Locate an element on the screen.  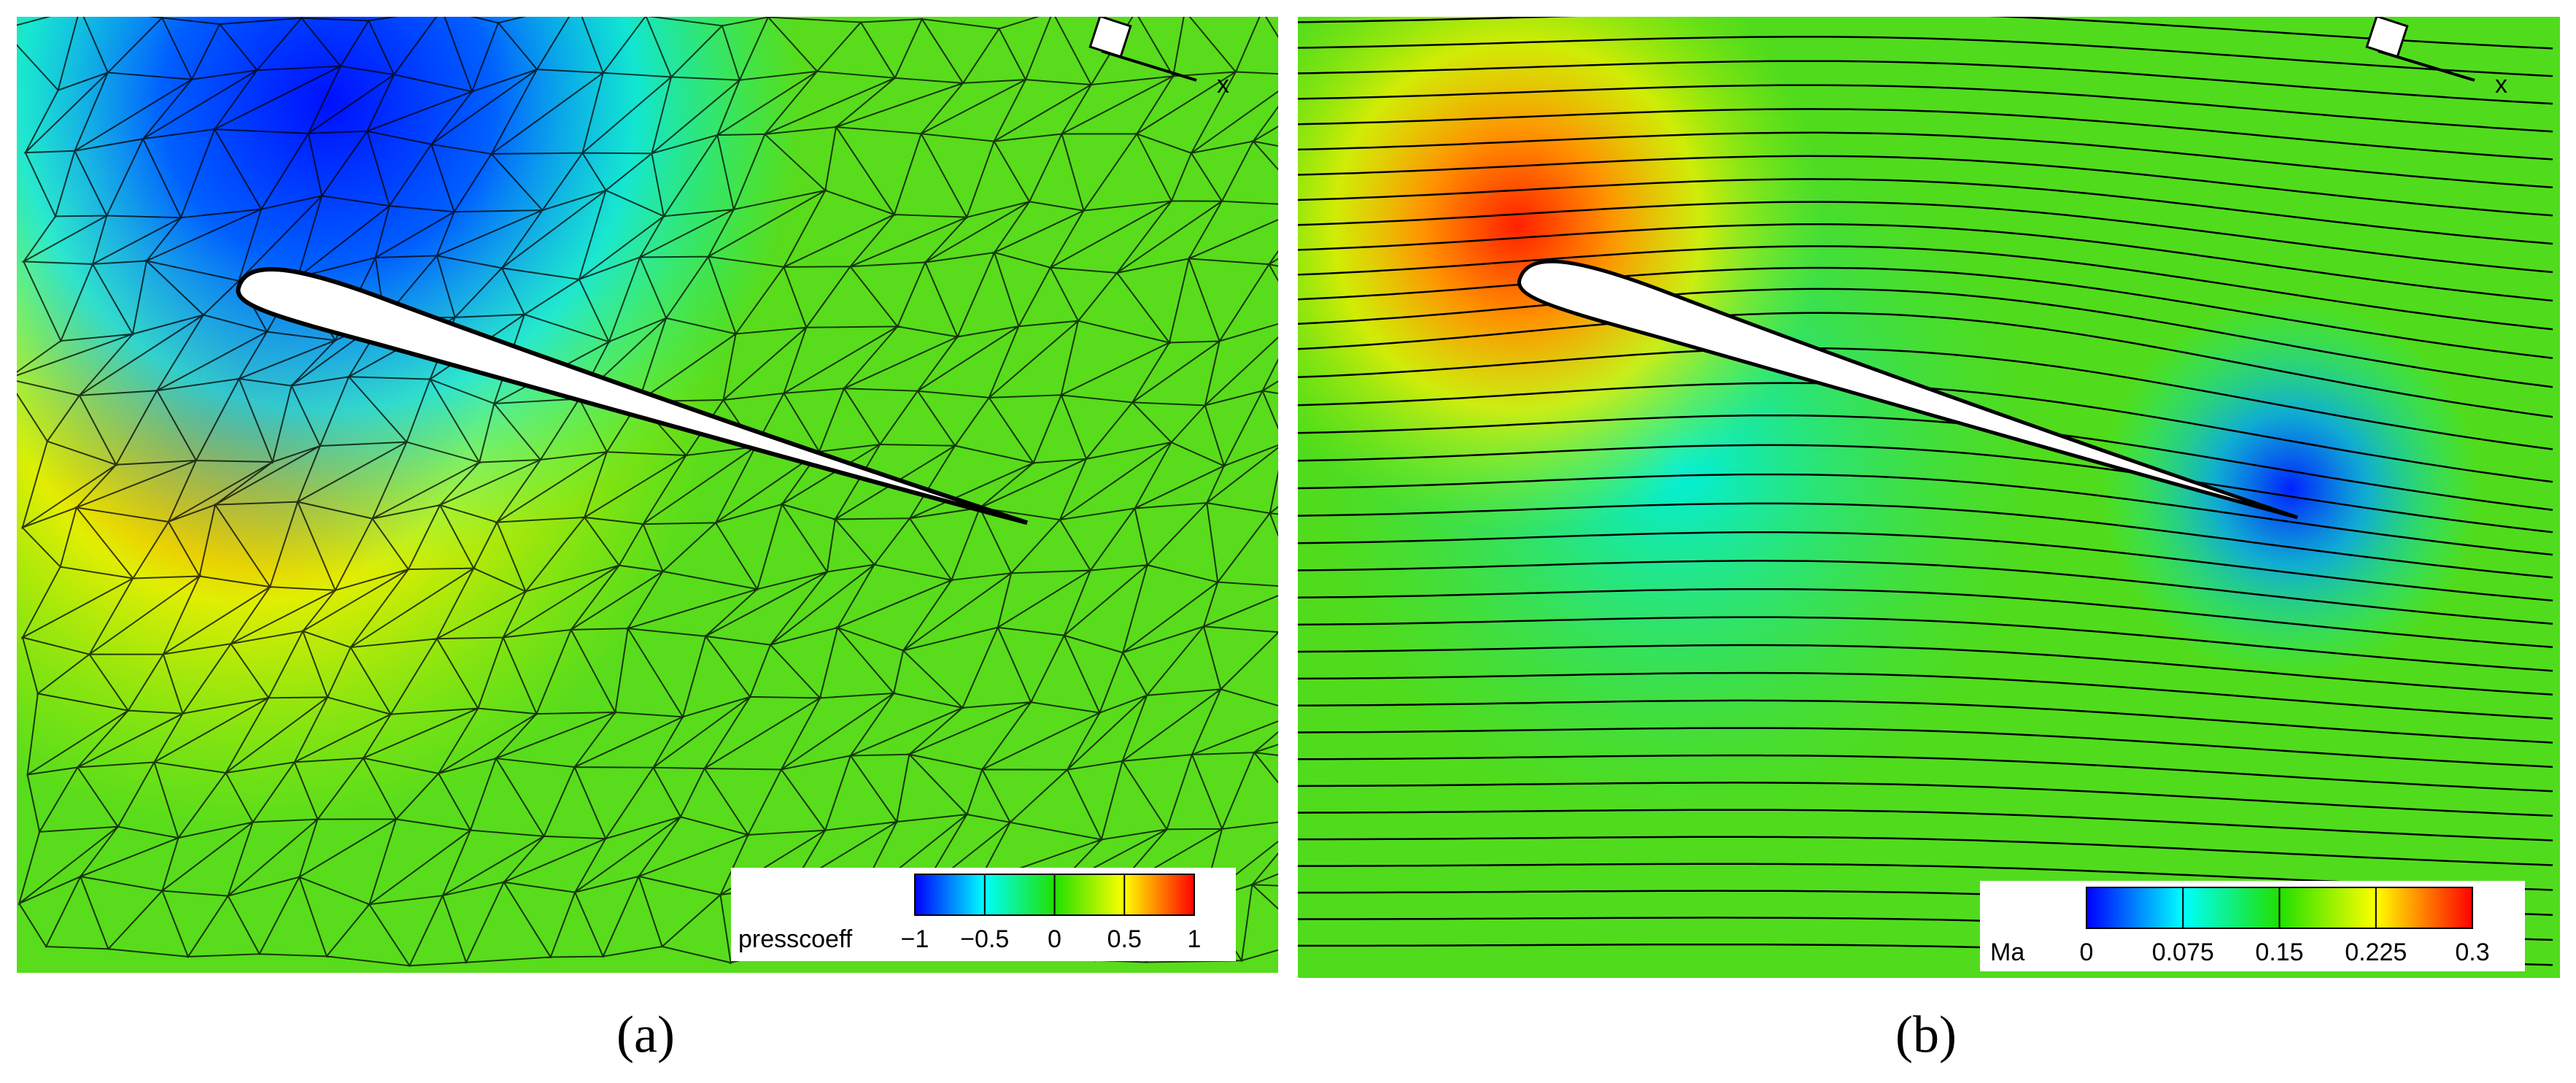
colorbar-tick-label: −1 is located at coordinates (915, 939).